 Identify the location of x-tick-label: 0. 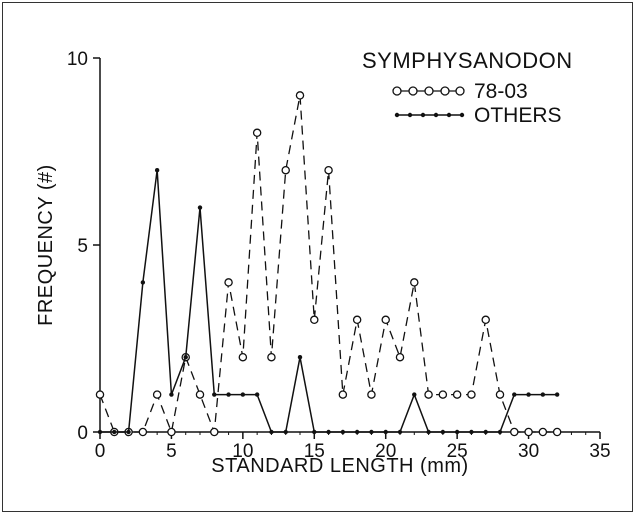
(100, 451).